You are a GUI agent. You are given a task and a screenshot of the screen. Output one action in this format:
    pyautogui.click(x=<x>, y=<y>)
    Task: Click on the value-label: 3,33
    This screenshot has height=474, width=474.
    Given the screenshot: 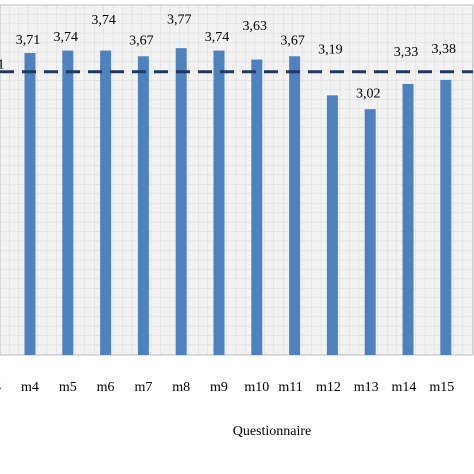 What is the action you would take?
    pyautogui.click(x=406, y=52)
    